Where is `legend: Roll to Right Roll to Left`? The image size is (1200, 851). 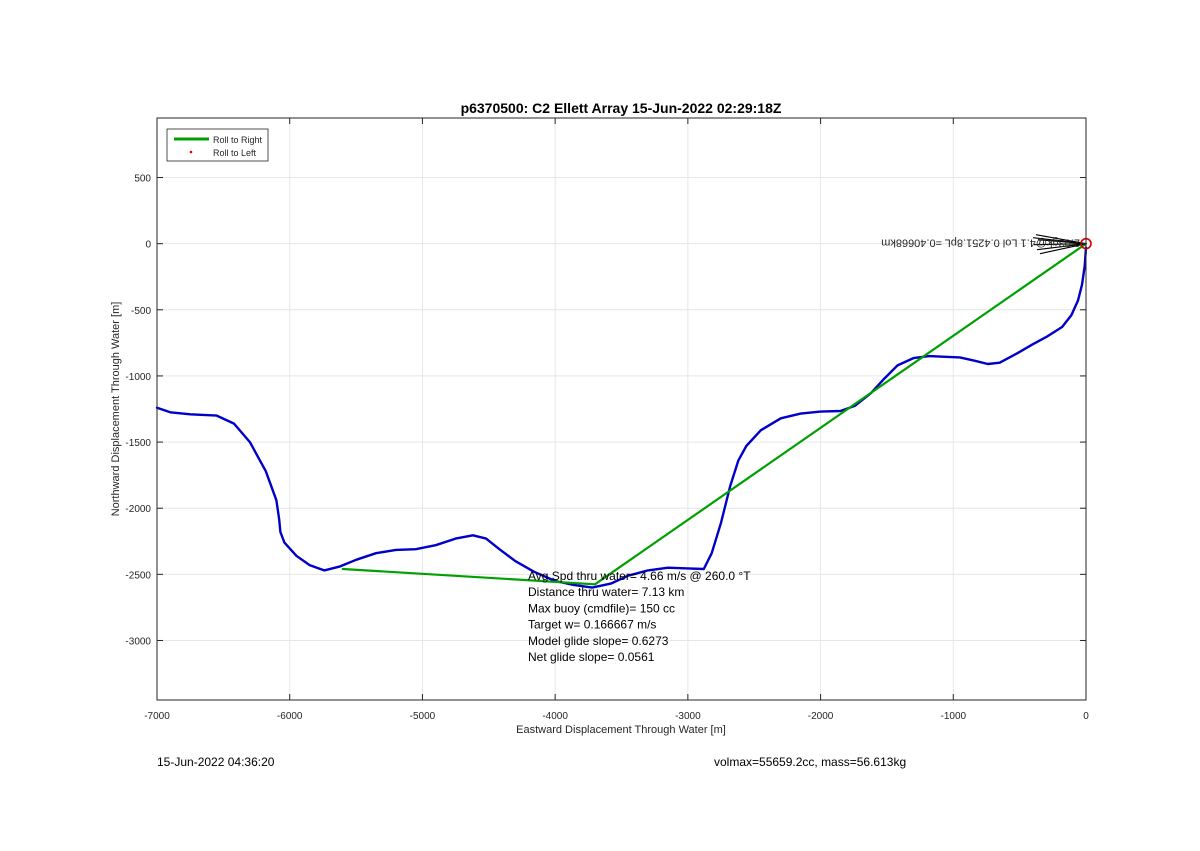 legend: Roll to Right Roll to Left is located at coordinates (217, 145).